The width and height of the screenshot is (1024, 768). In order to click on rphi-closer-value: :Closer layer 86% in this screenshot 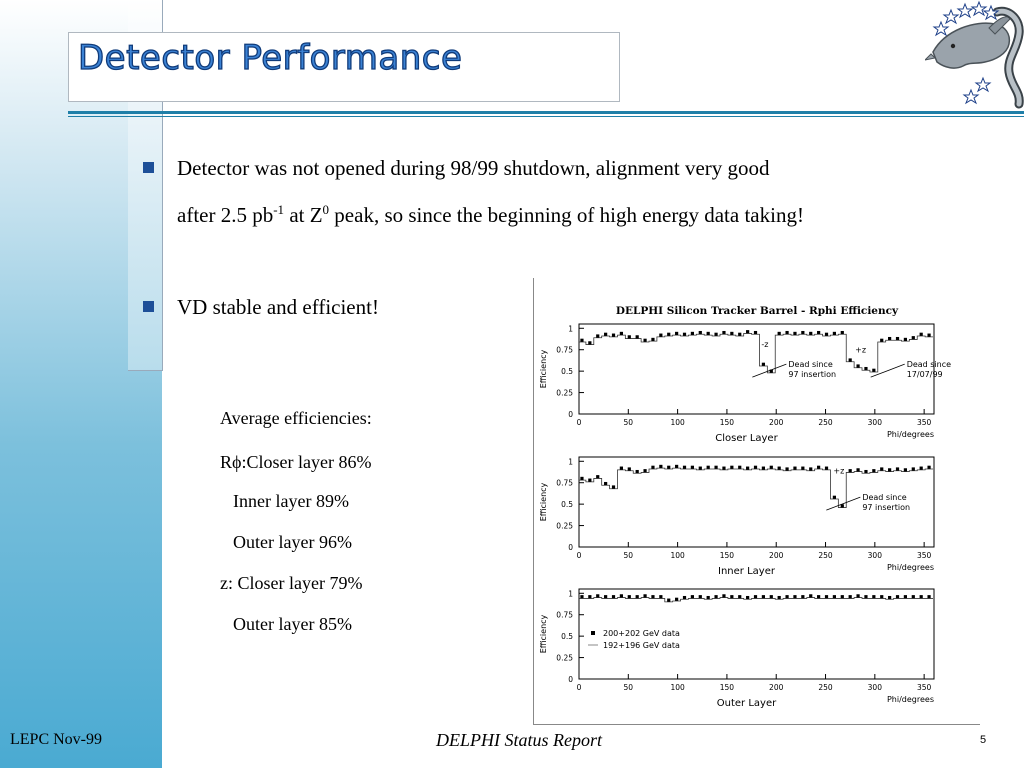, I will do `click(306, 462)`.